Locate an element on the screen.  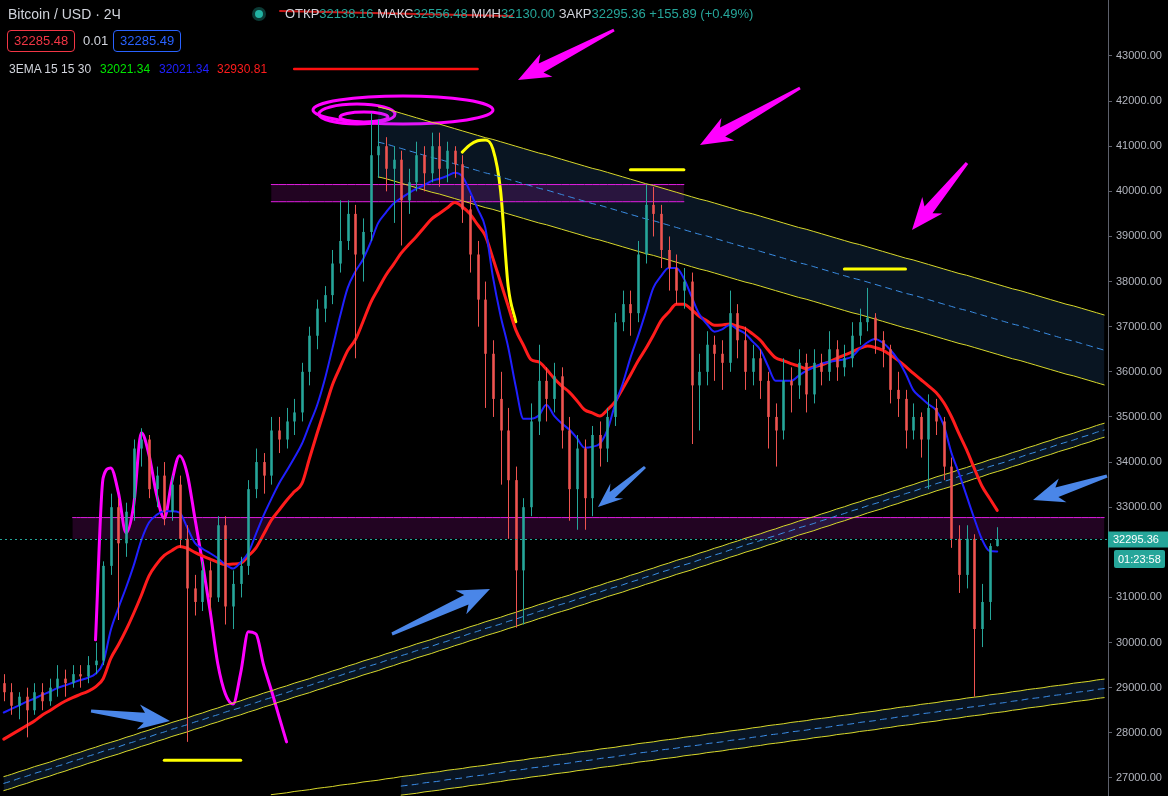
y-tick-label: 31000.00 is located at coordinates (1139, 596).